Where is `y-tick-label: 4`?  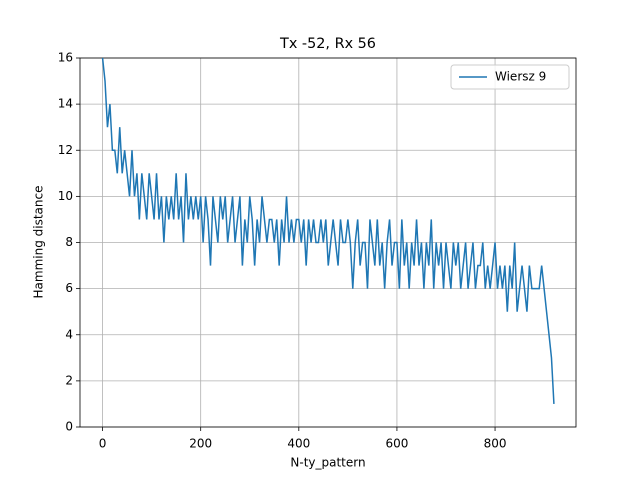 y-tick-label: 4 is located at coordinates (69, 334).